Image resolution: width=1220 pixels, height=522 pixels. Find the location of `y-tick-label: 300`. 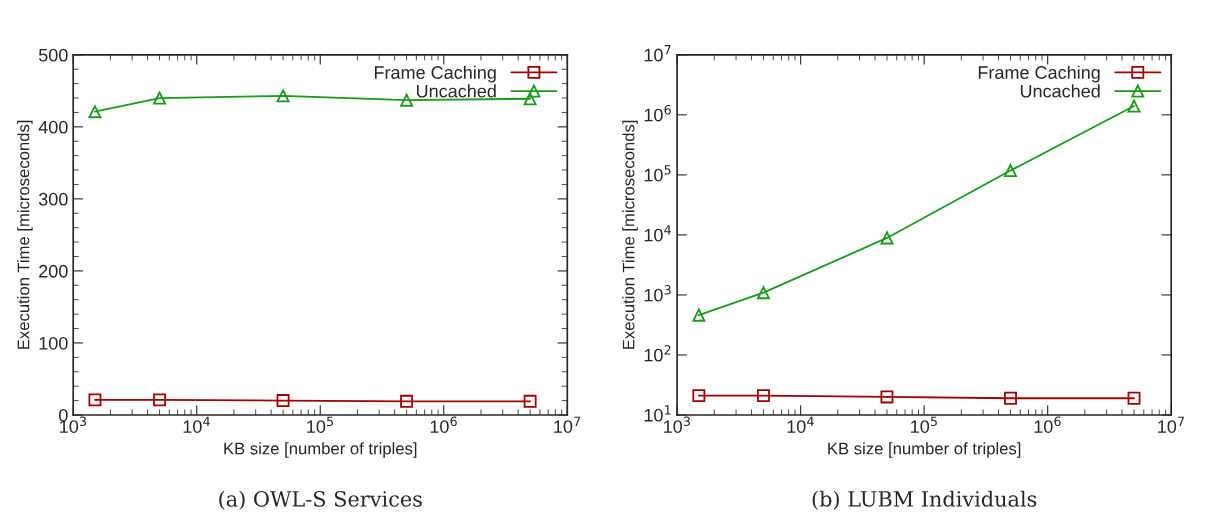

y-tick-label: 300 is located at coordinates (53, 199).